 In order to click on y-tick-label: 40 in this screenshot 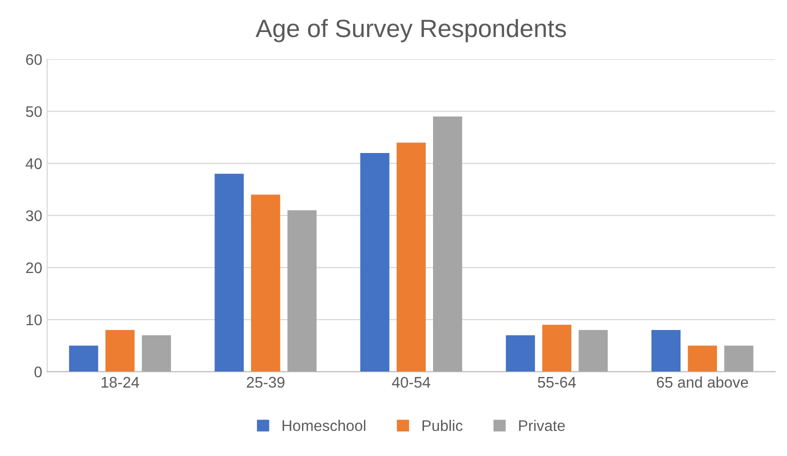, I will do `click(34, 164)`.